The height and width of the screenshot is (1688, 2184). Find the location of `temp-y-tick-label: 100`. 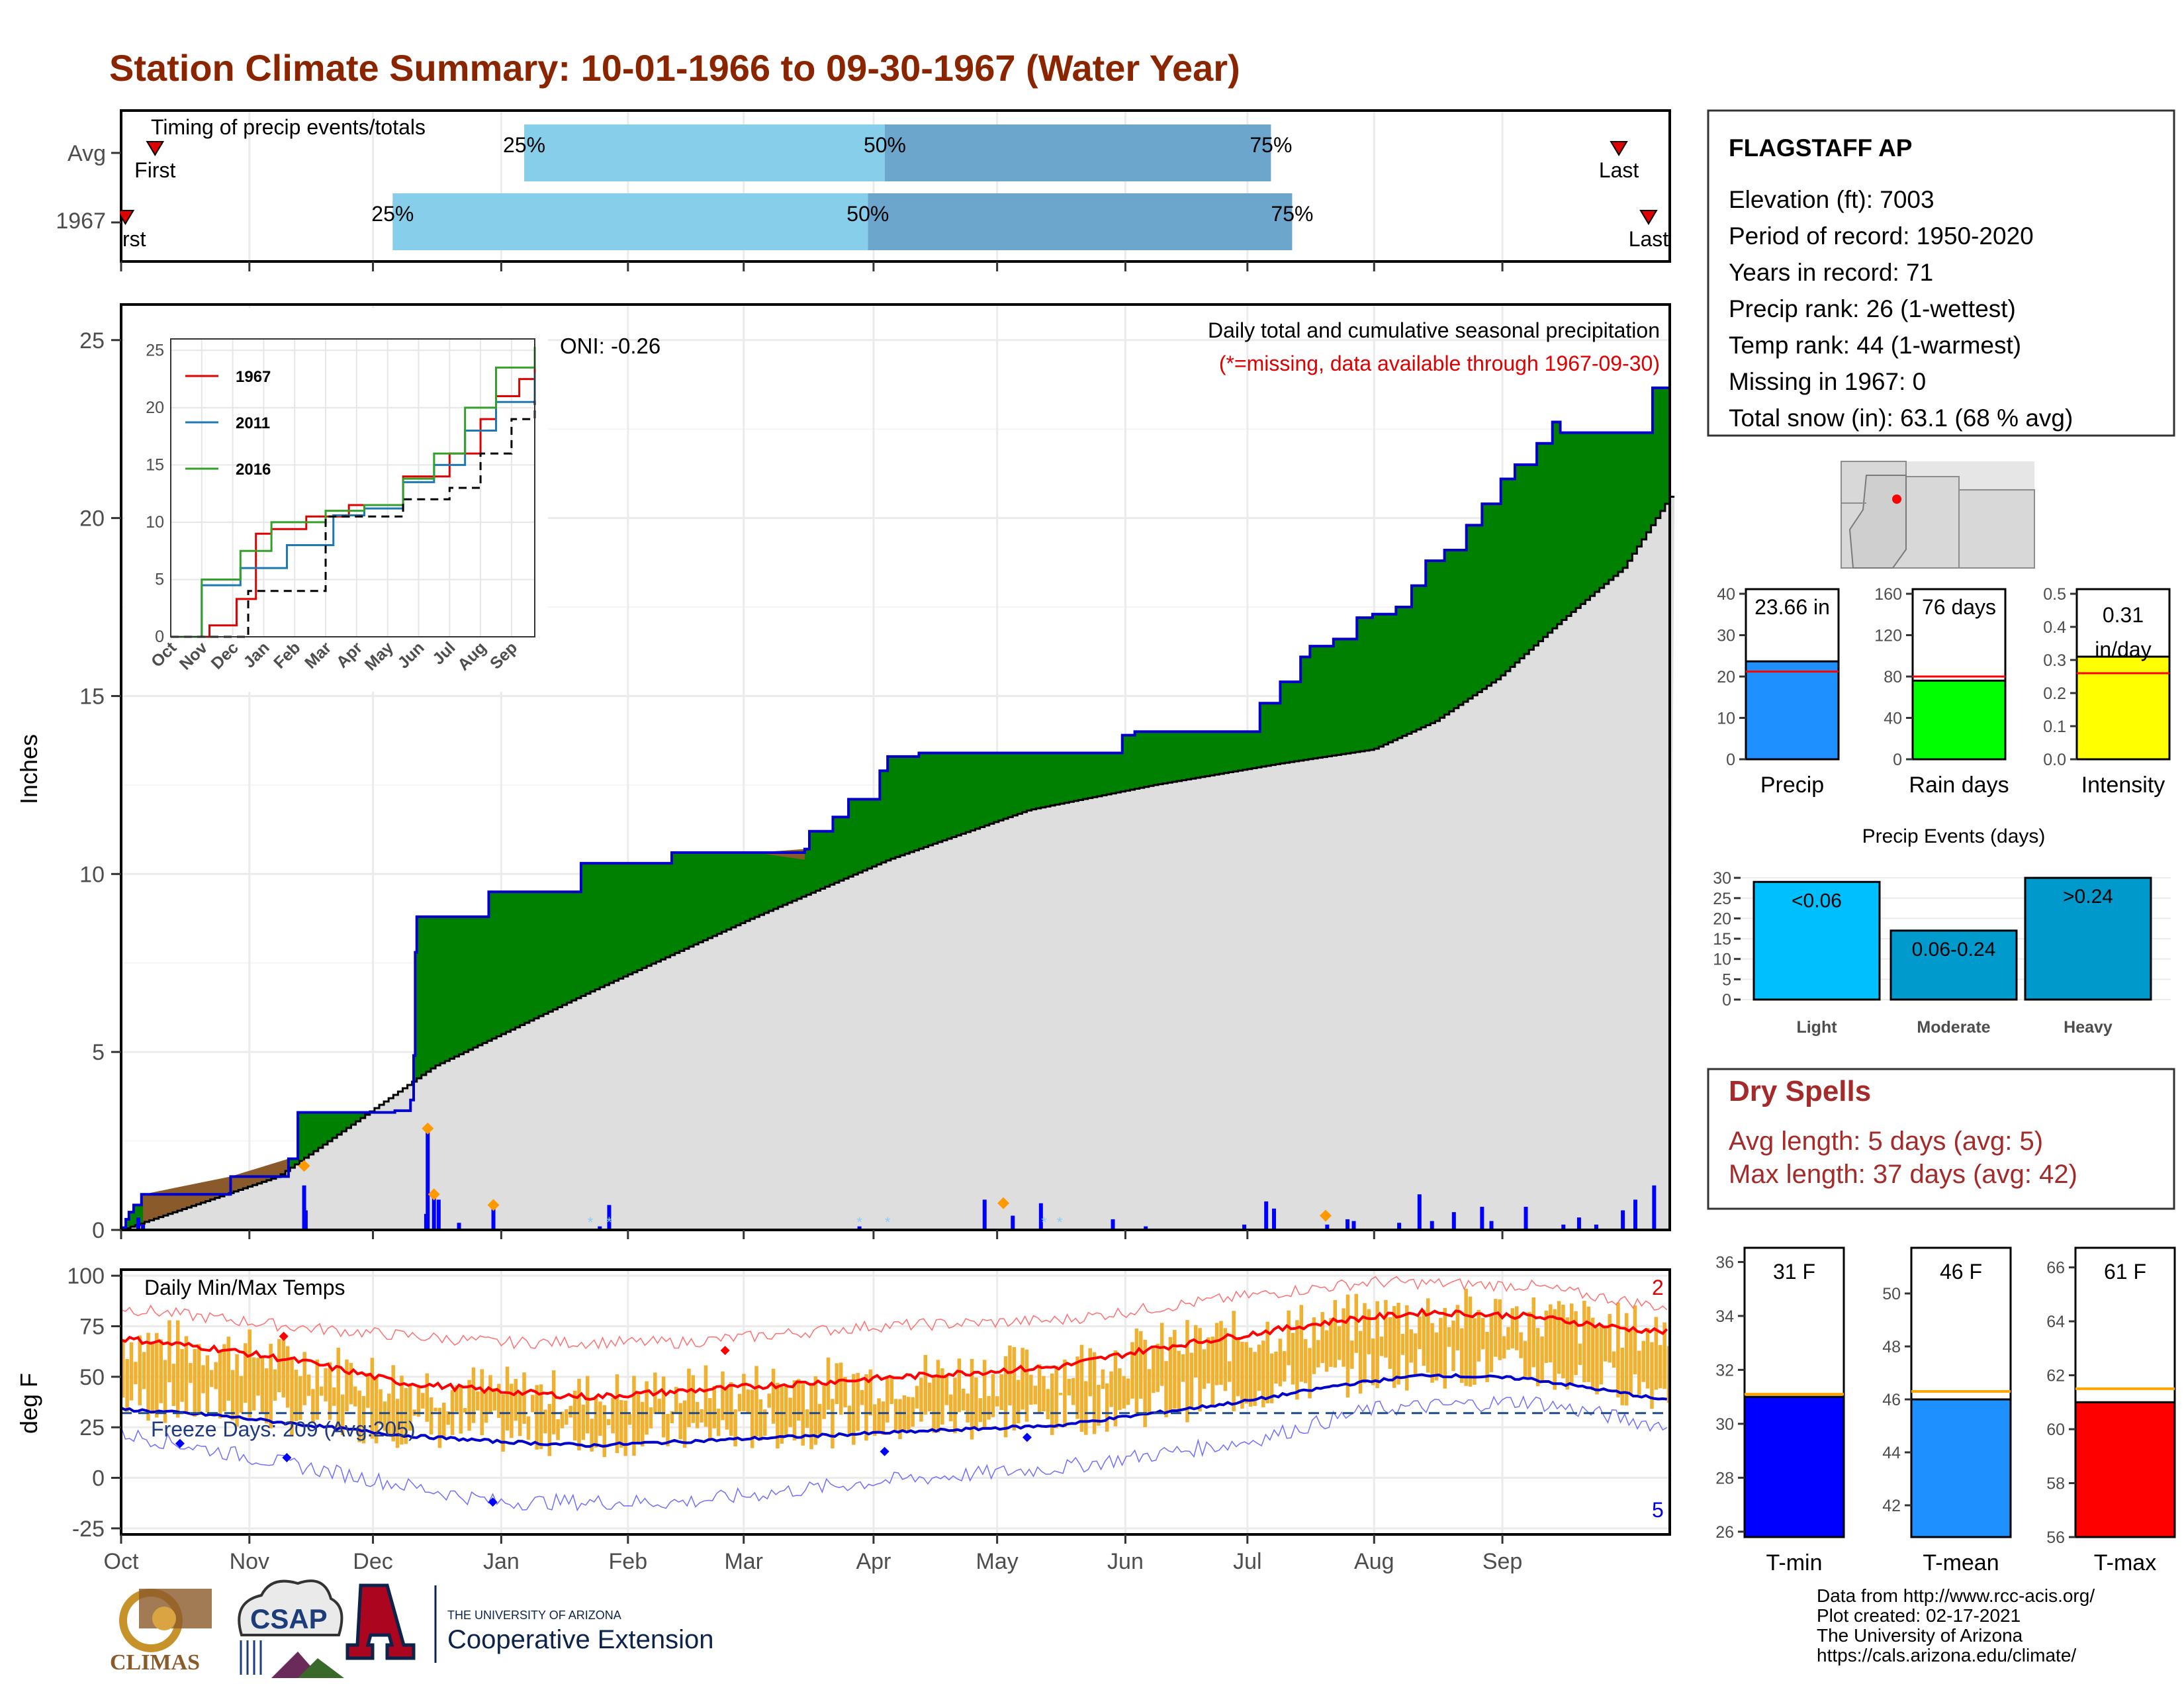

temp-y-tick-label: 100 is located at coordinates (86, 1276).